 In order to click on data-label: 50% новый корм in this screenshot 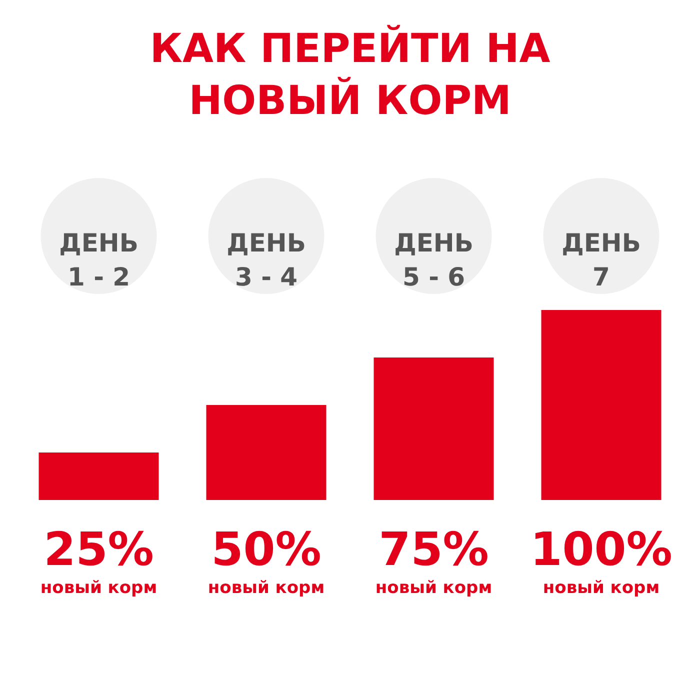, I will do `click(266, 560)`.